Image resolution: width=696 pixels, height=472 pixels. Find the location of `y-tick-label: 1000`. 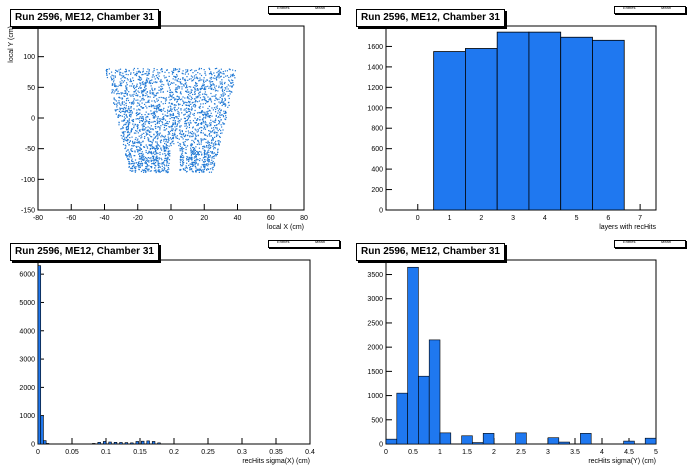

y-tick-label: 1000 is located at coordinates (27, 416).